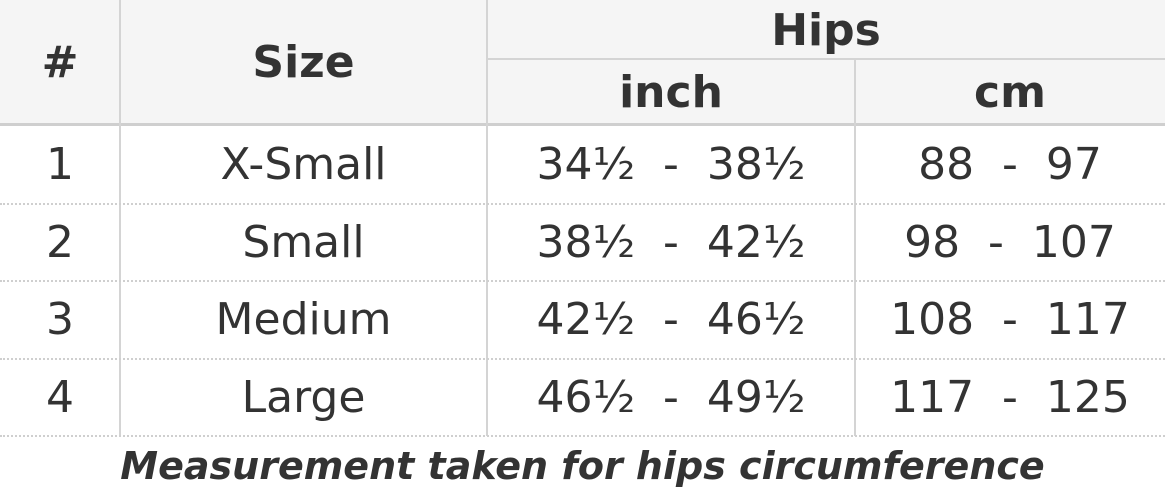  I want to click on row-inch: 46½ - 49½, so click(671, 397).